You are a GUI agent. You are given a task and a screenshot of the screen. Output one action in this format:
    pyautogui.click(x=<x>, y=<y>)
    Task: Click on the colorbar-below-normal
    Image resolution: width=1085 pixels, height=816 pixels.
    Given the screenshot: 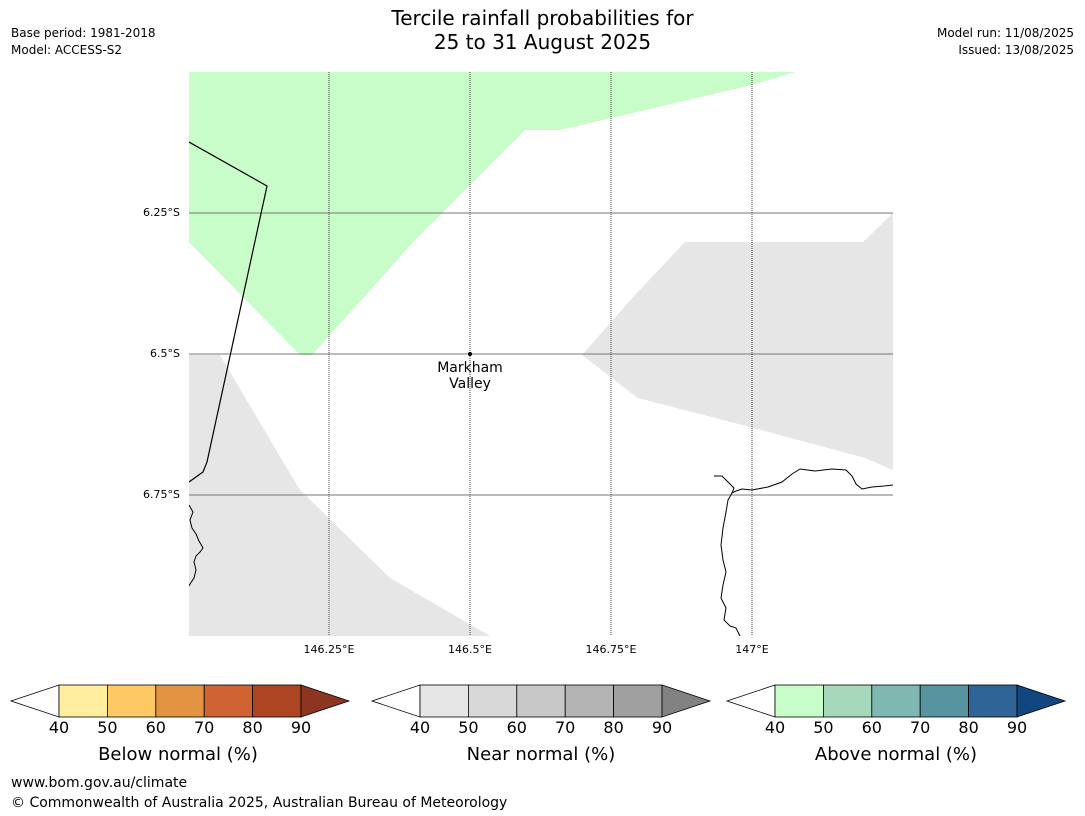 What is the action you would take?
    pyautogui.click(x=180, y=701)
    